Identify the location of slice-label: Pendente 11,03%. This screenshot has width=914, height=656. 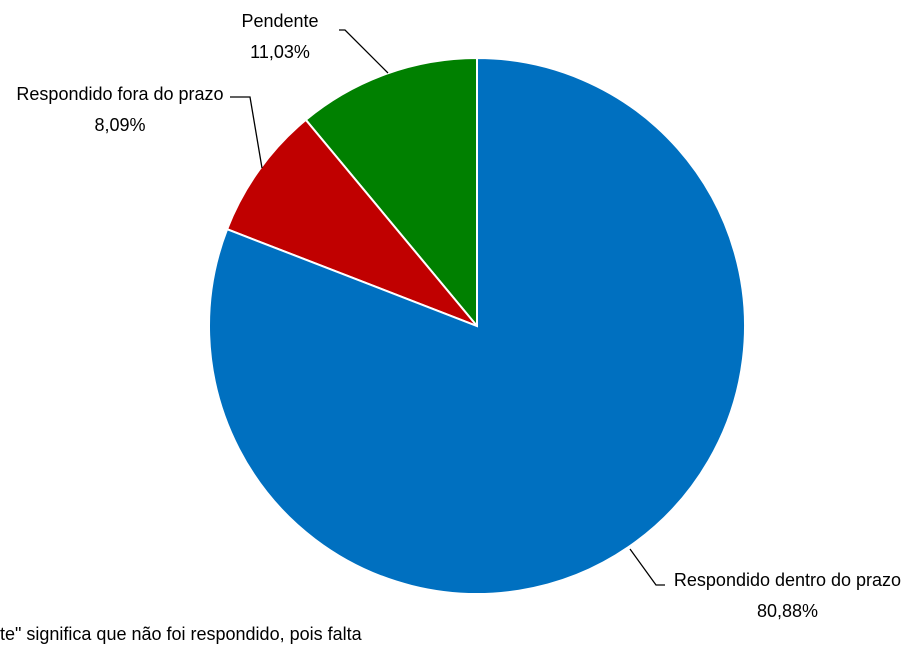
(280, 37).